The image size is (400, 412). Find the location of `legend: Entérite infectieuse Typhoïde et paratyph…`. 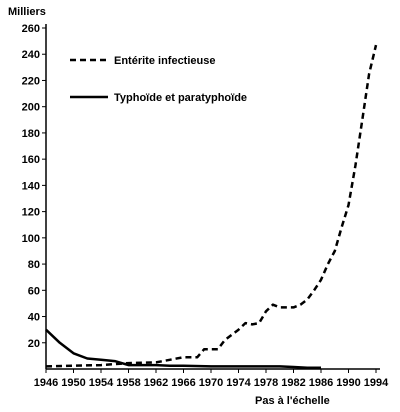

legend: Entérite infectieuse Typhoïde et paratyph… is located at coordinates (158, 79).